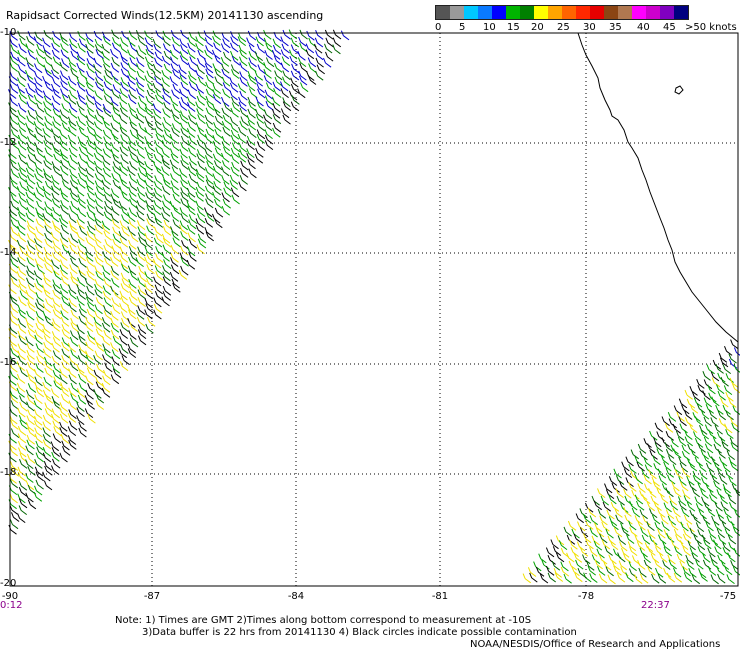 The image size is (740, 650). Describe the element at coordinates (8, 472) in the screenshot. I see `lat-tick-label: -18` at that location.